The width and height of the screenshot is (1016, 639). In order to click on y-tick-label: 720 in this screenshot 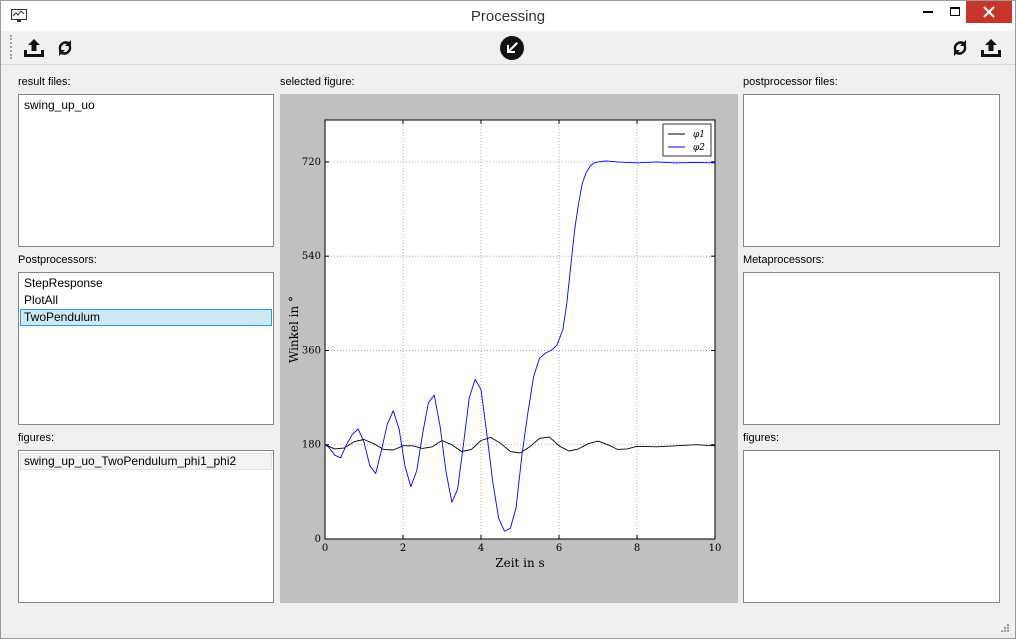, I will do `click(311, 162)`.